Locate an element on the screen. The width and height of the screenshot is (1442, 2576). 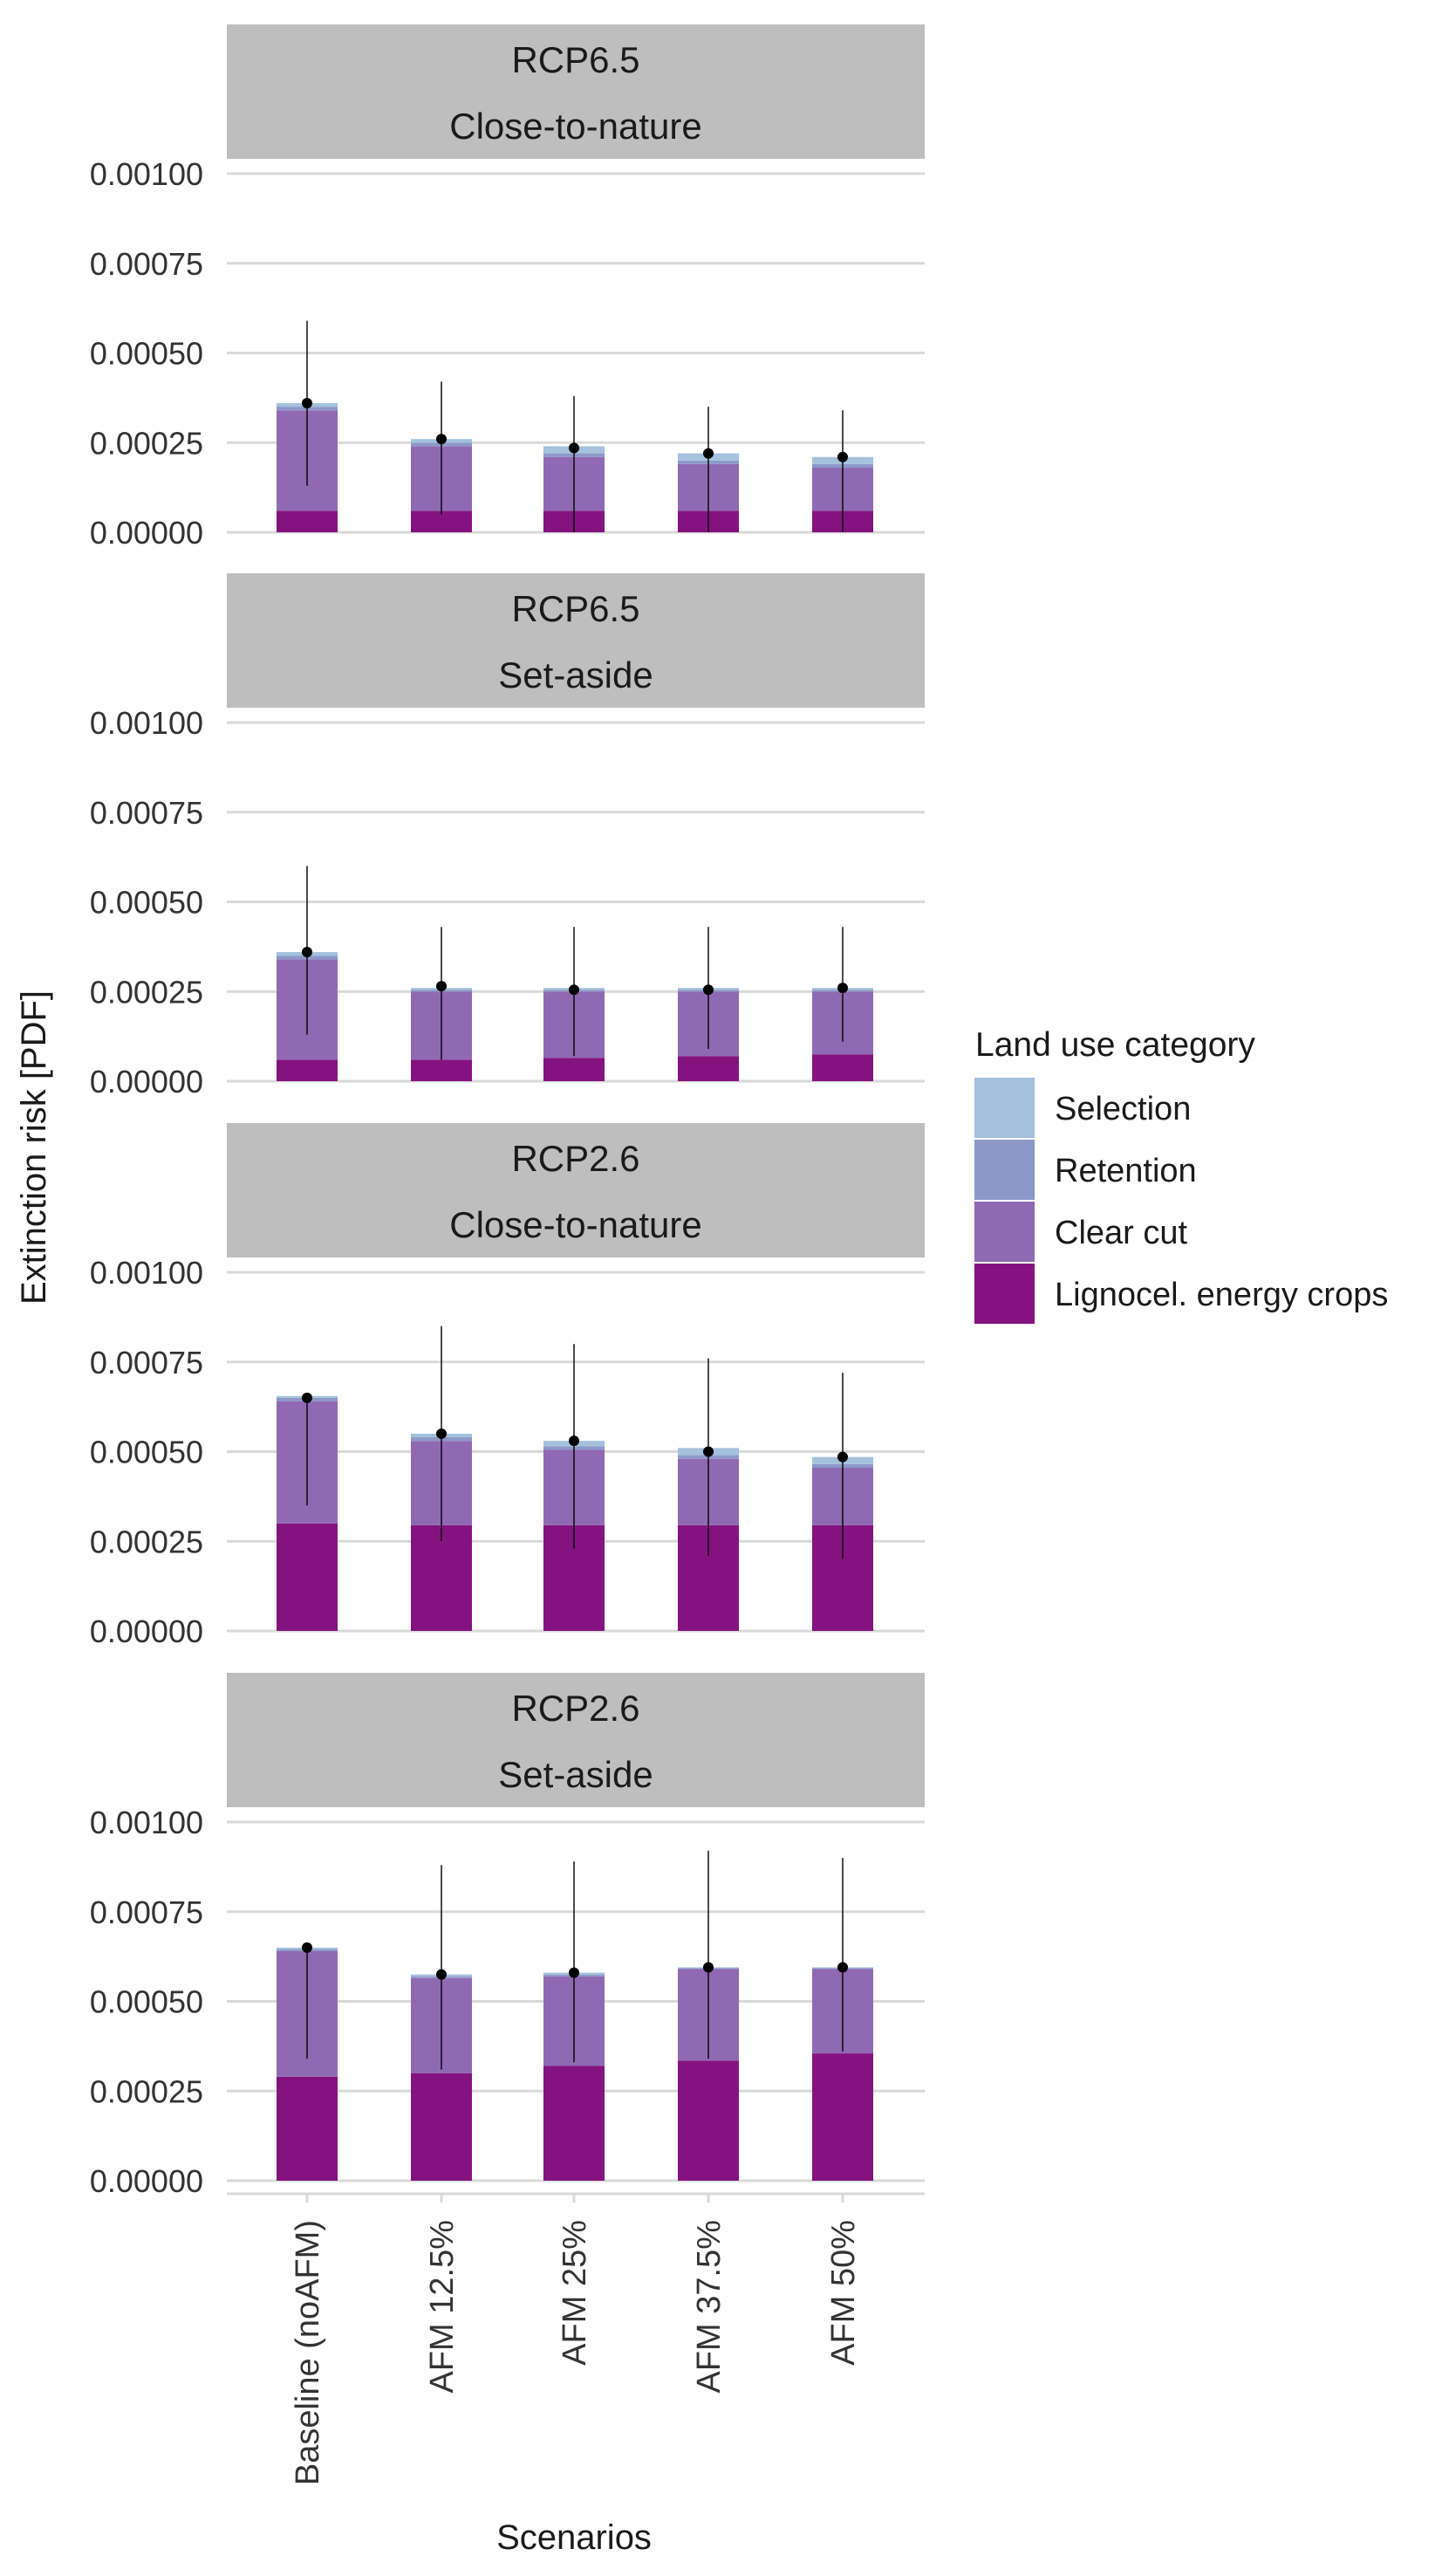
x-tick-label: Baseline (noAFM) is located at coordinates (308, 2352).